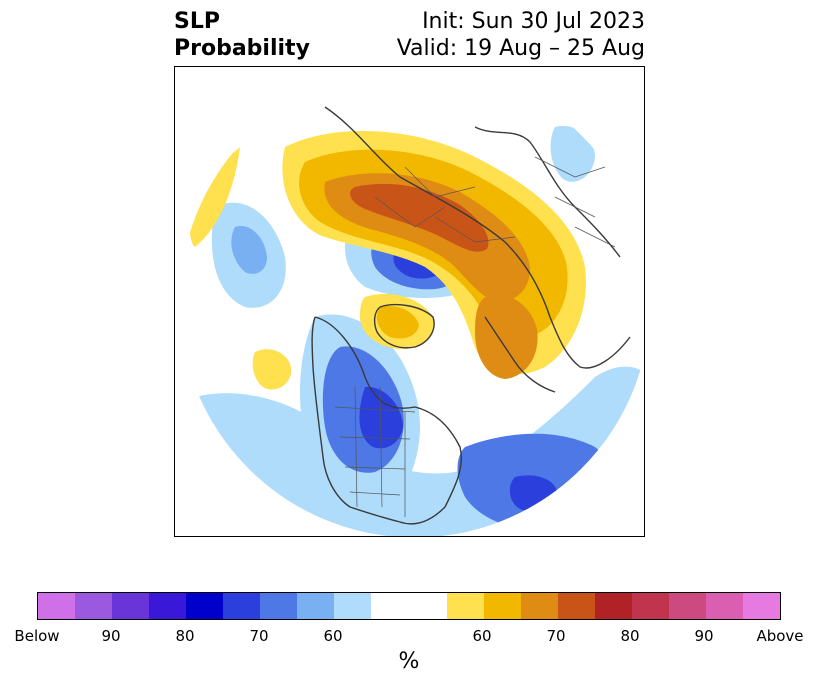  Describe the element at coordinates (419, 217) in the screenshot. I see `above-region-eurasia-core` at that location.